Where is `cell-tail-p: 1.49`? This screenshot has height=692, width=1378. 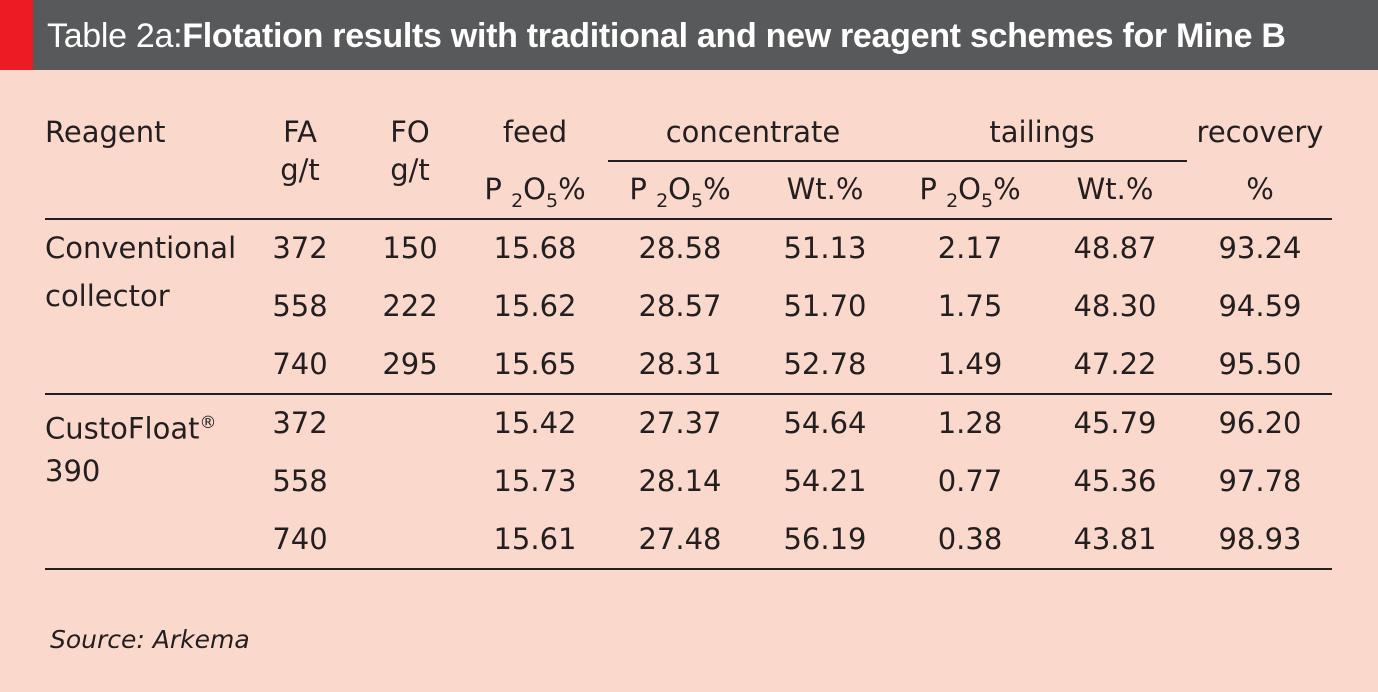
cell-tail-p: 1.49 is located at coordinates (970, 364).